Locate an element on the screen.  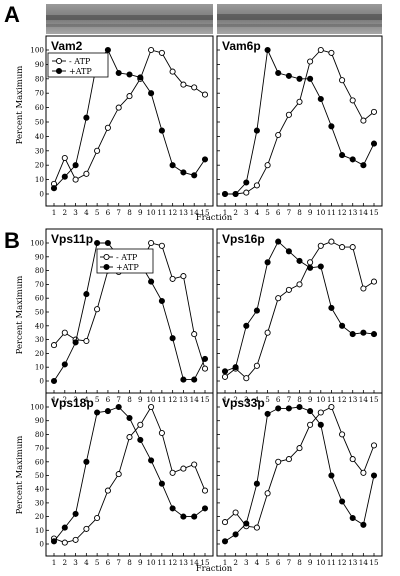
x-tick-label-vps33p: 11 is located at coordinates (331, 562).